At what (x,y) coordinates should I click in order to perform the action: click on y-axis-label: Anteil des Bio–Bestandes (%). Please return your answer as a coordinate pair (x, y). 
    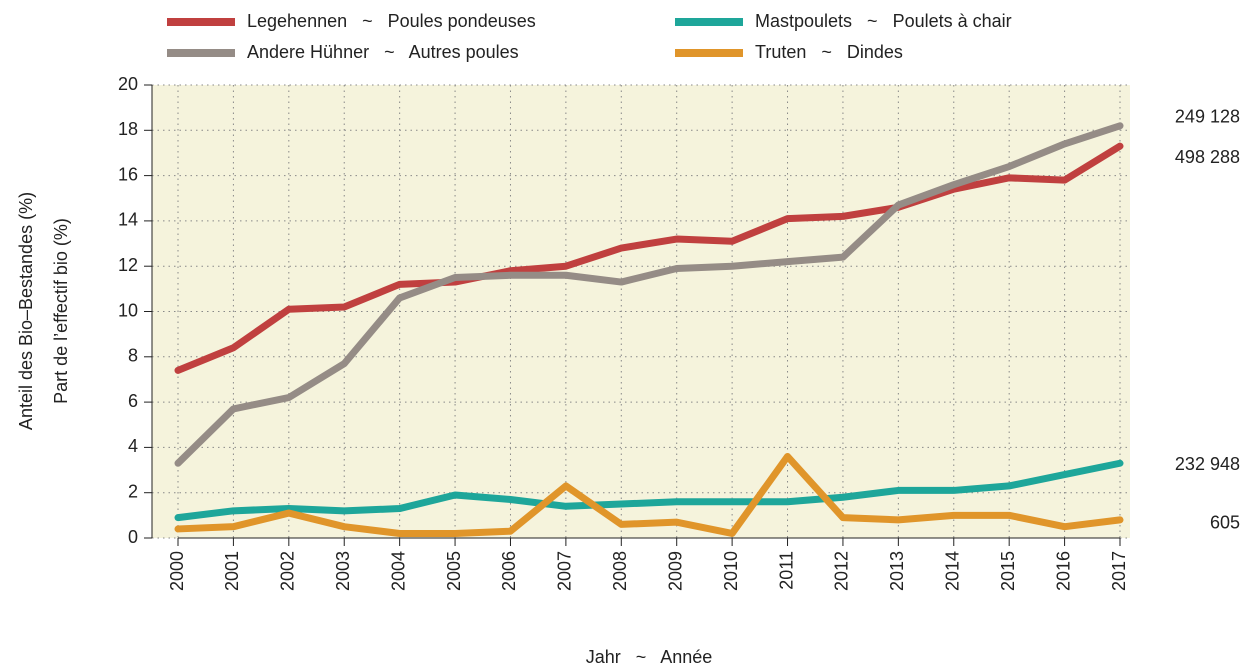
    Looking at the image, I should click on (26, 311).